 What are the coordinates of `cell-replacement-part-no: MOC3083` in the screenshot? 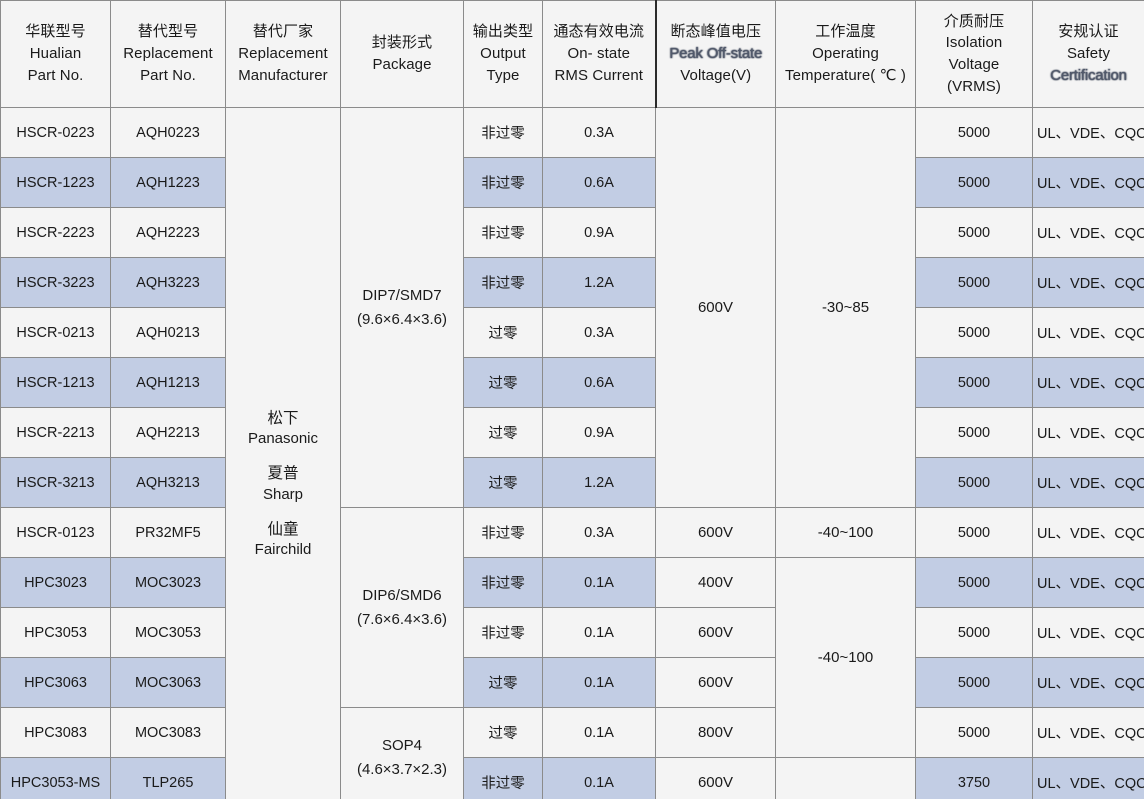 It's located at (168, 732).